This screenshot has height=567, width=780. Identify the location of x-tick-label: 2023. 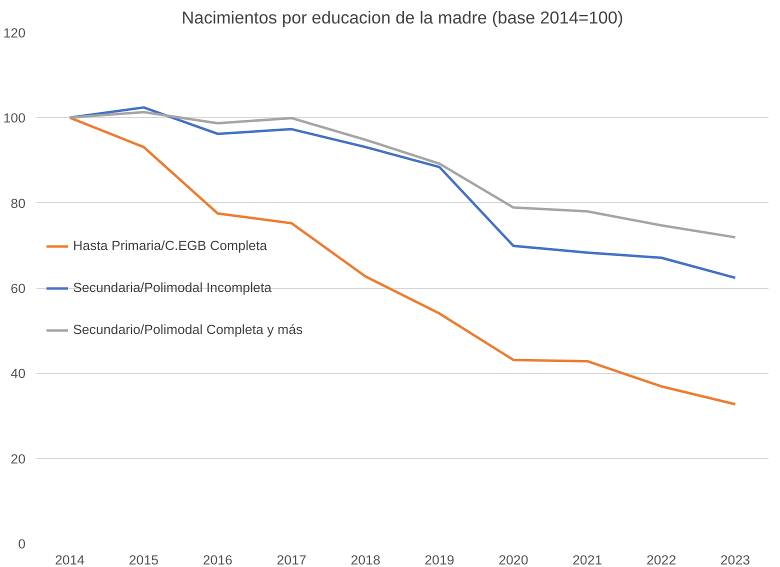
(735, 559).